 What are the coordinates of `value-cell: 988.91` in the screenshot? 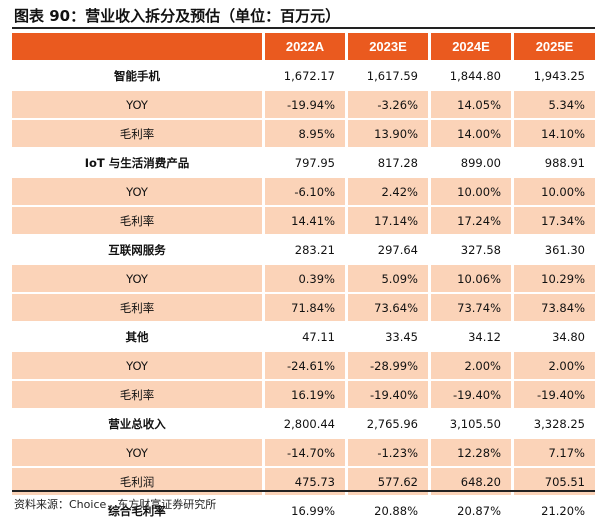 It's located at (553, 161).